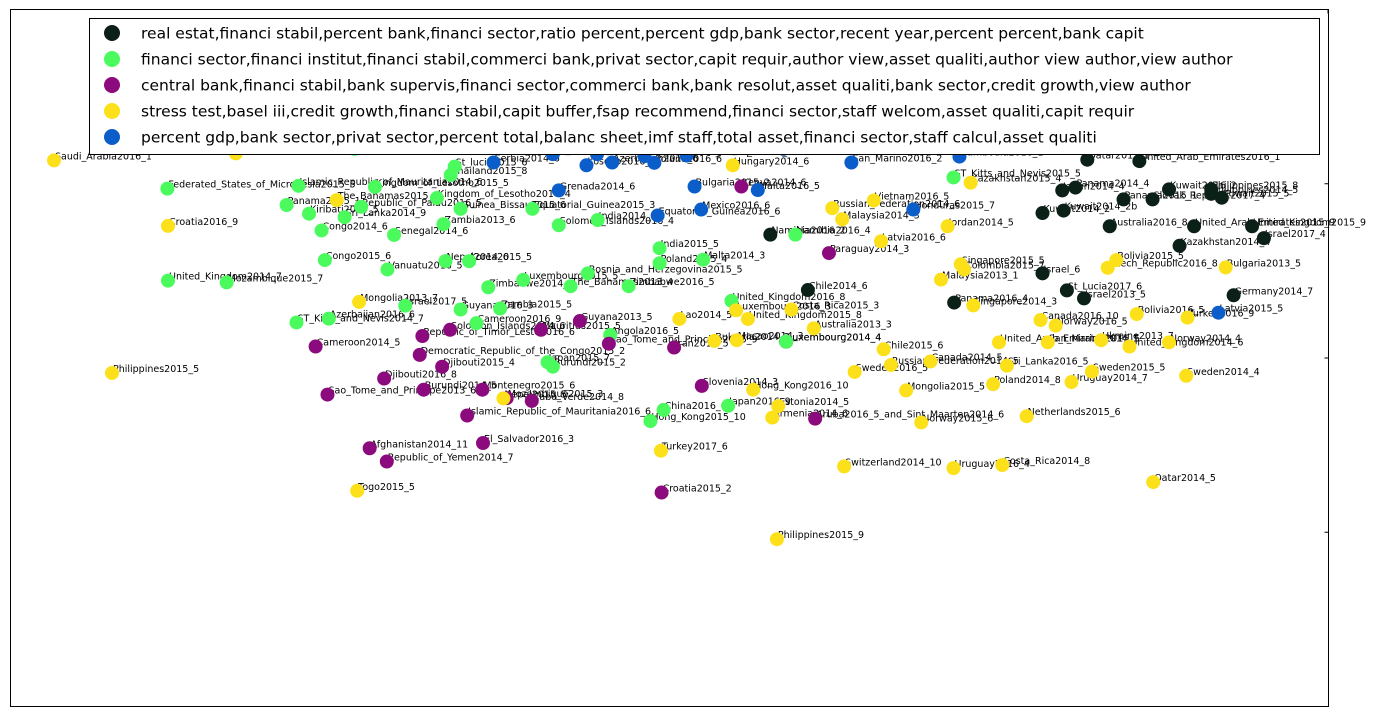 This screenshot has height=717, width=1388. I want to click on point-label: Mongolia2013_7, so click(399, 298).